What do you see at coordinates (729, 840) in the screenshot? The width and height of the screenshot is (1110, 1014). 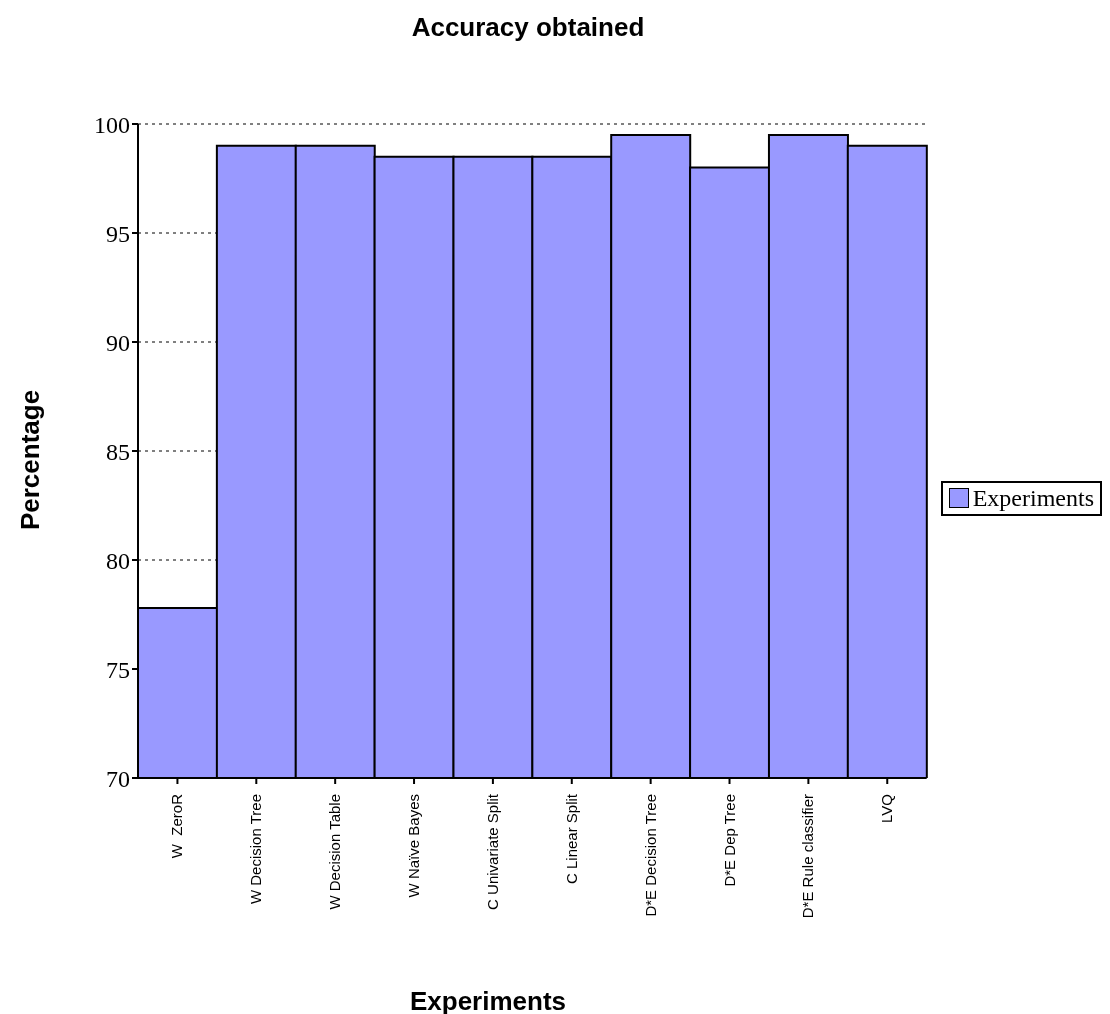 I see `x-tick-label: D*E Dep Tree` at bounding box center [729, 840].